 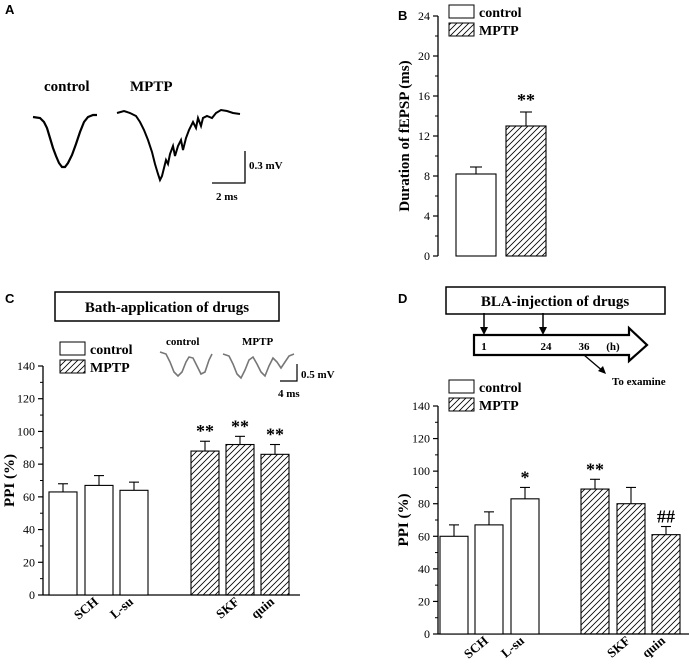 I want to click on timeline-tick-1: 1, so click(x=484, y=347).